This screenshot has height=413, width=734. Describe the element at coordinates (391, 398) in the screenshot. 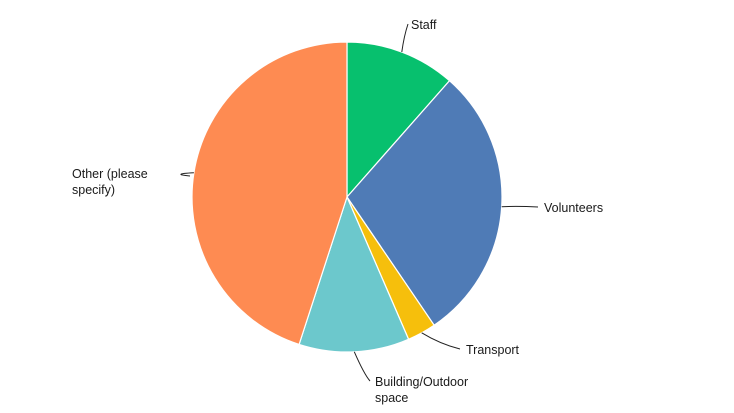

I see `label-building-line-2: space` at that location.